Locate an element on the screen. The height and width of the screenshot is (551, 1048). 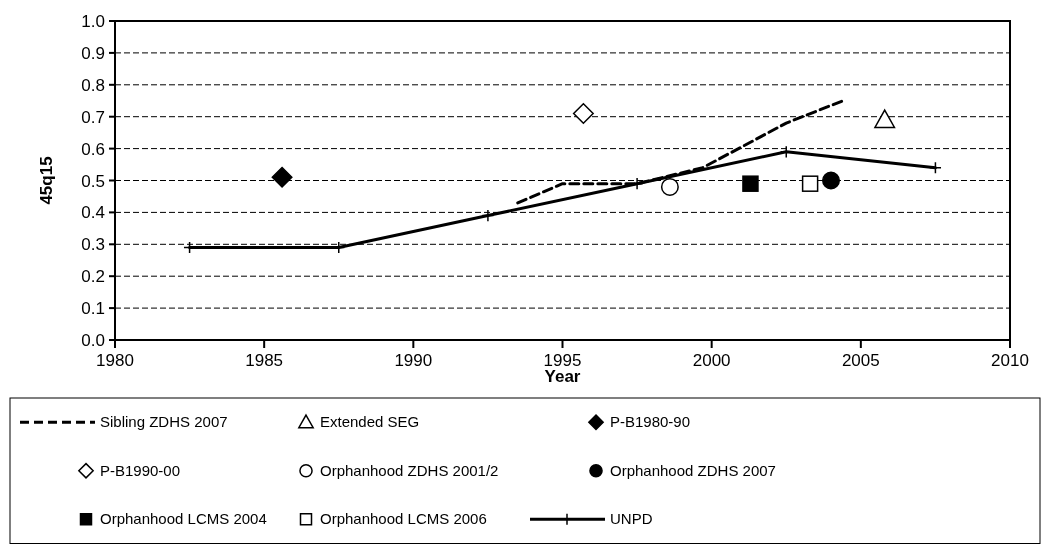
x-axis-title: Year is located at coordinates (562, 376).